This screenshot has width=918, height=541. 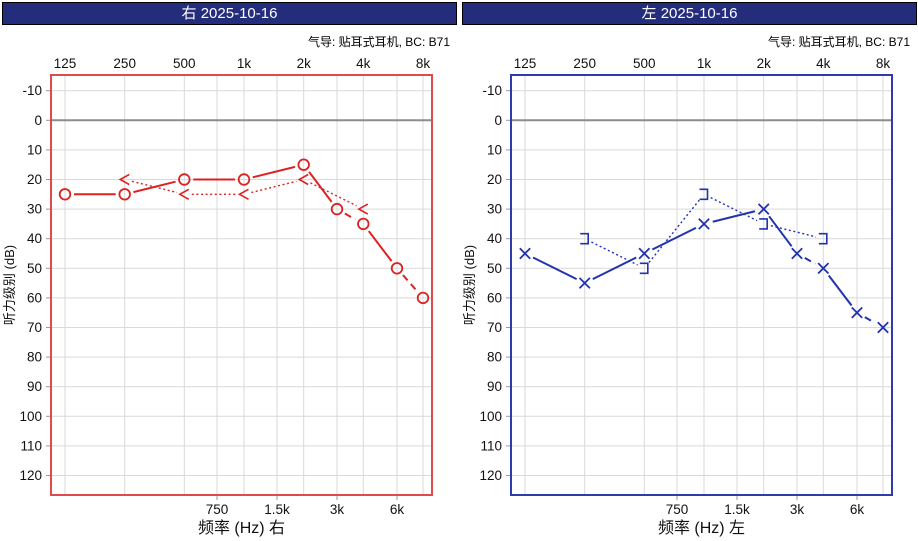 I want to click on x-axis-title: 频率 (Hz) 右, so click(x=241, y=528).